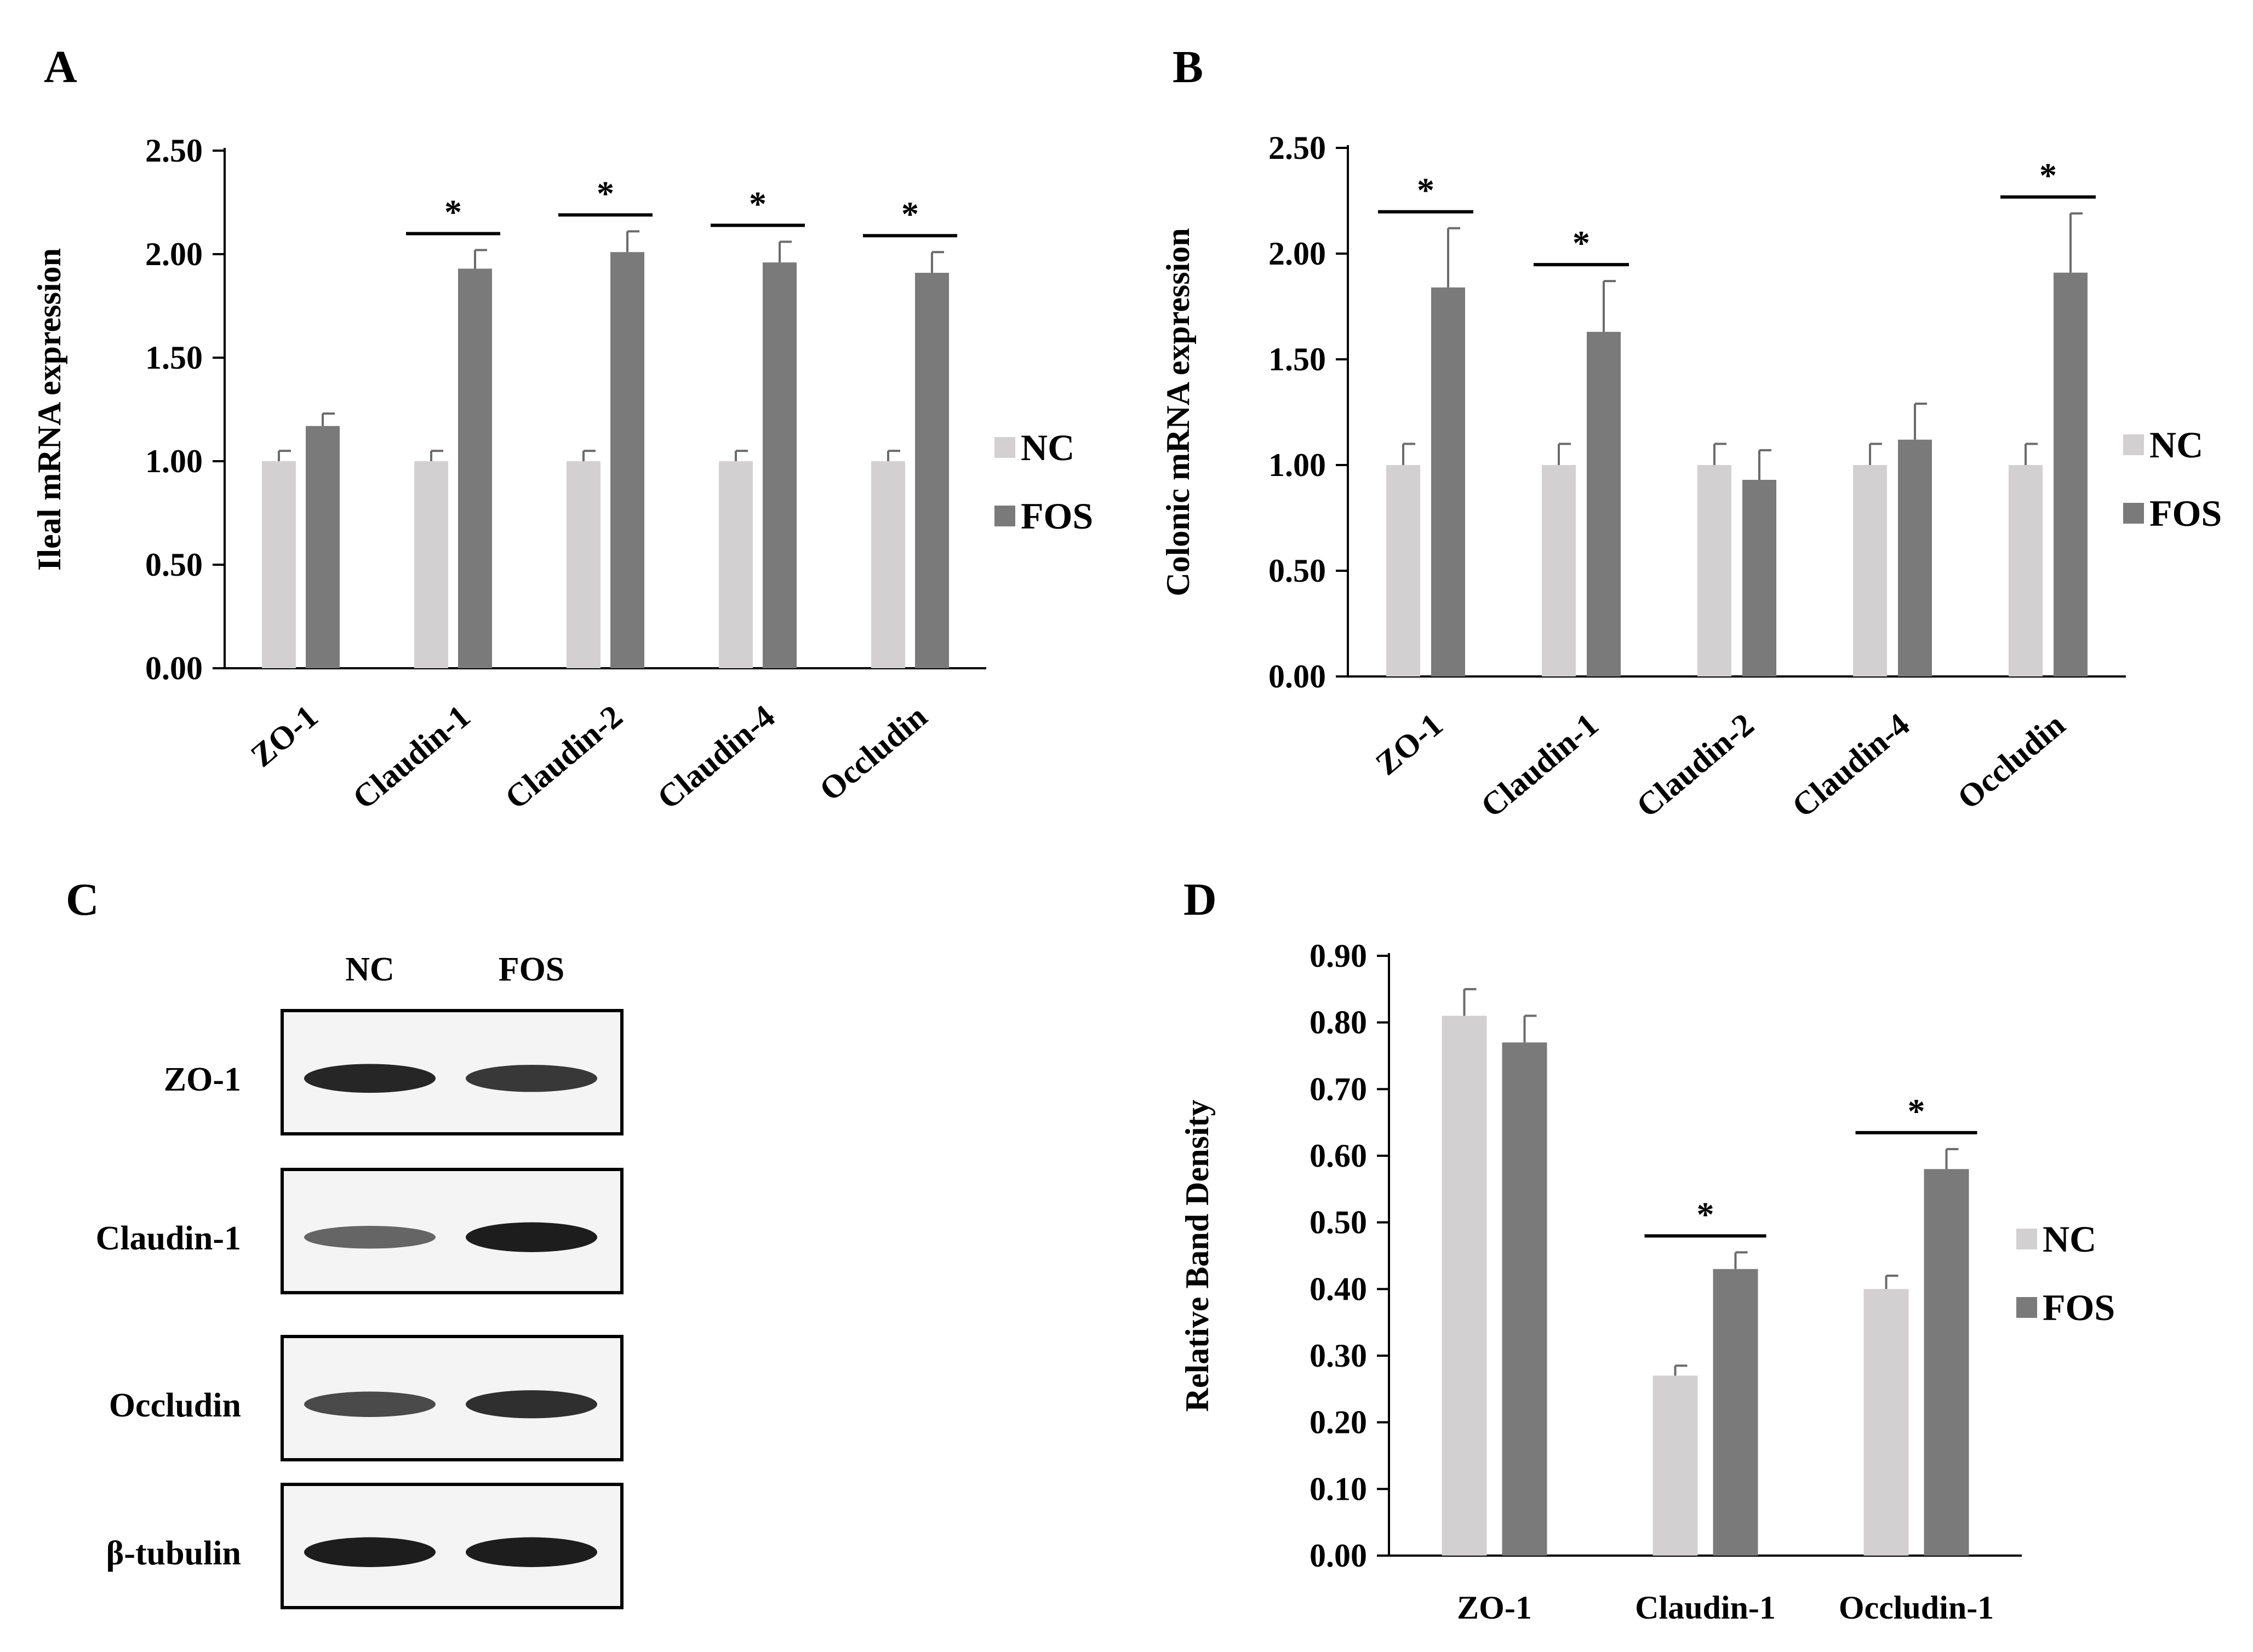 The image size is (2253, 1652). What do you see at coordinates (1188, 67) in the screenshot?
I see `panel-letter-b: B` at bounding box center [1188, 67].